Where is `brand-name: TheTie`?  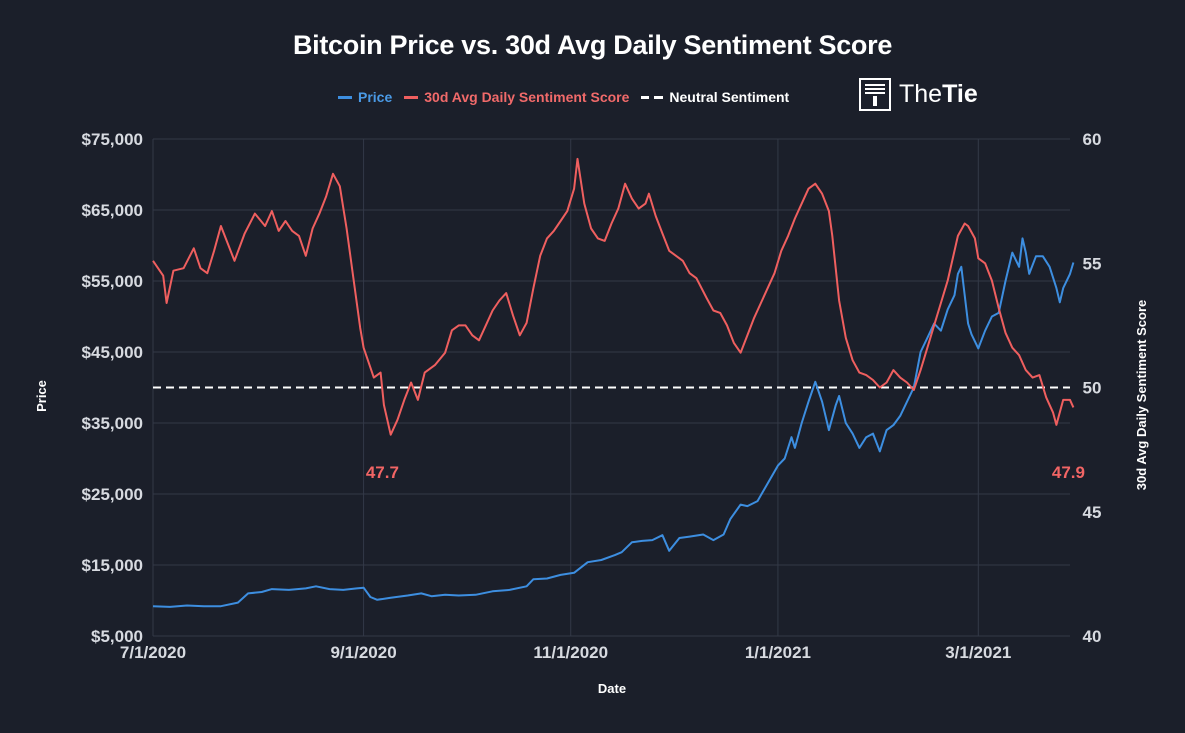 brand-name: TheTie is located at coordinates (938, 94).